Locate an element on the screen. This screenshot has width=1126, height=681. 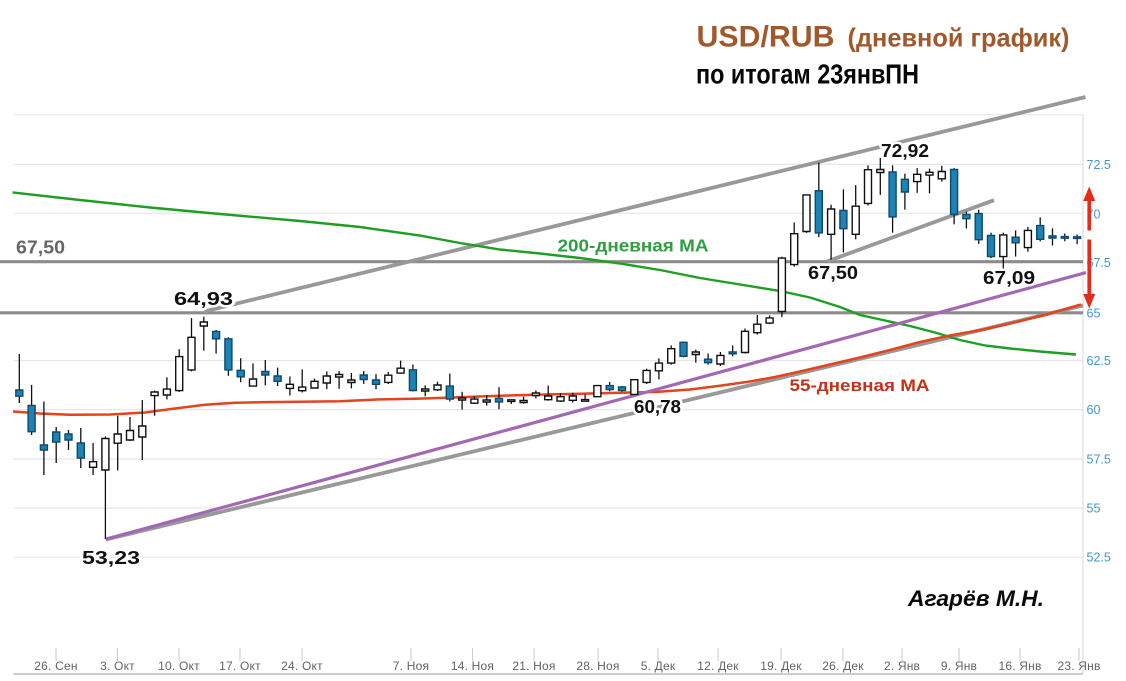
svg-text: USD/RUB is located at coordinates (766, 37).